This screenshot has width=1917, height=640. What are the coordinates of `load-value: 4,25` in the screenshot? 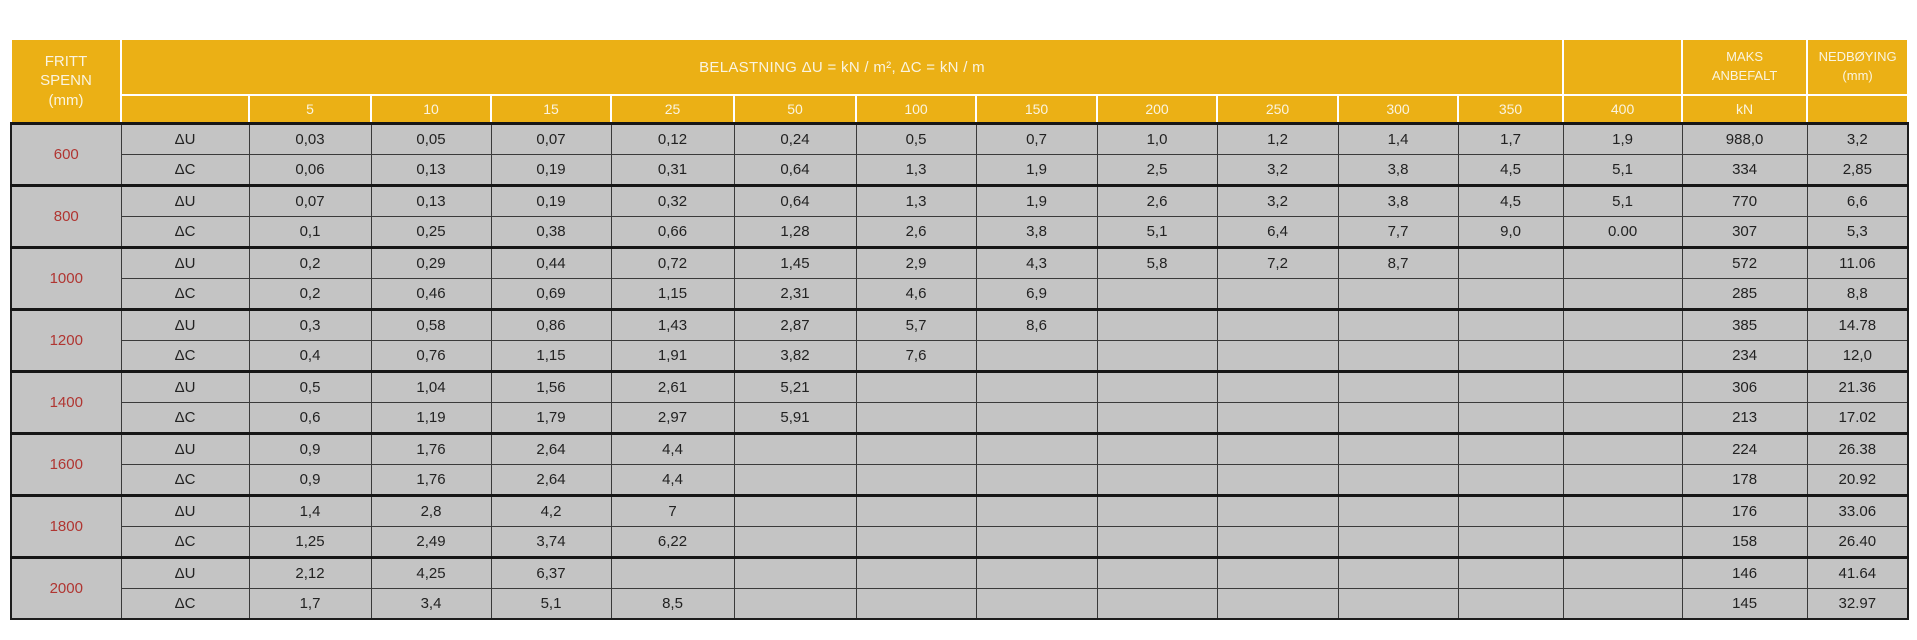 It's located at (431, 572).